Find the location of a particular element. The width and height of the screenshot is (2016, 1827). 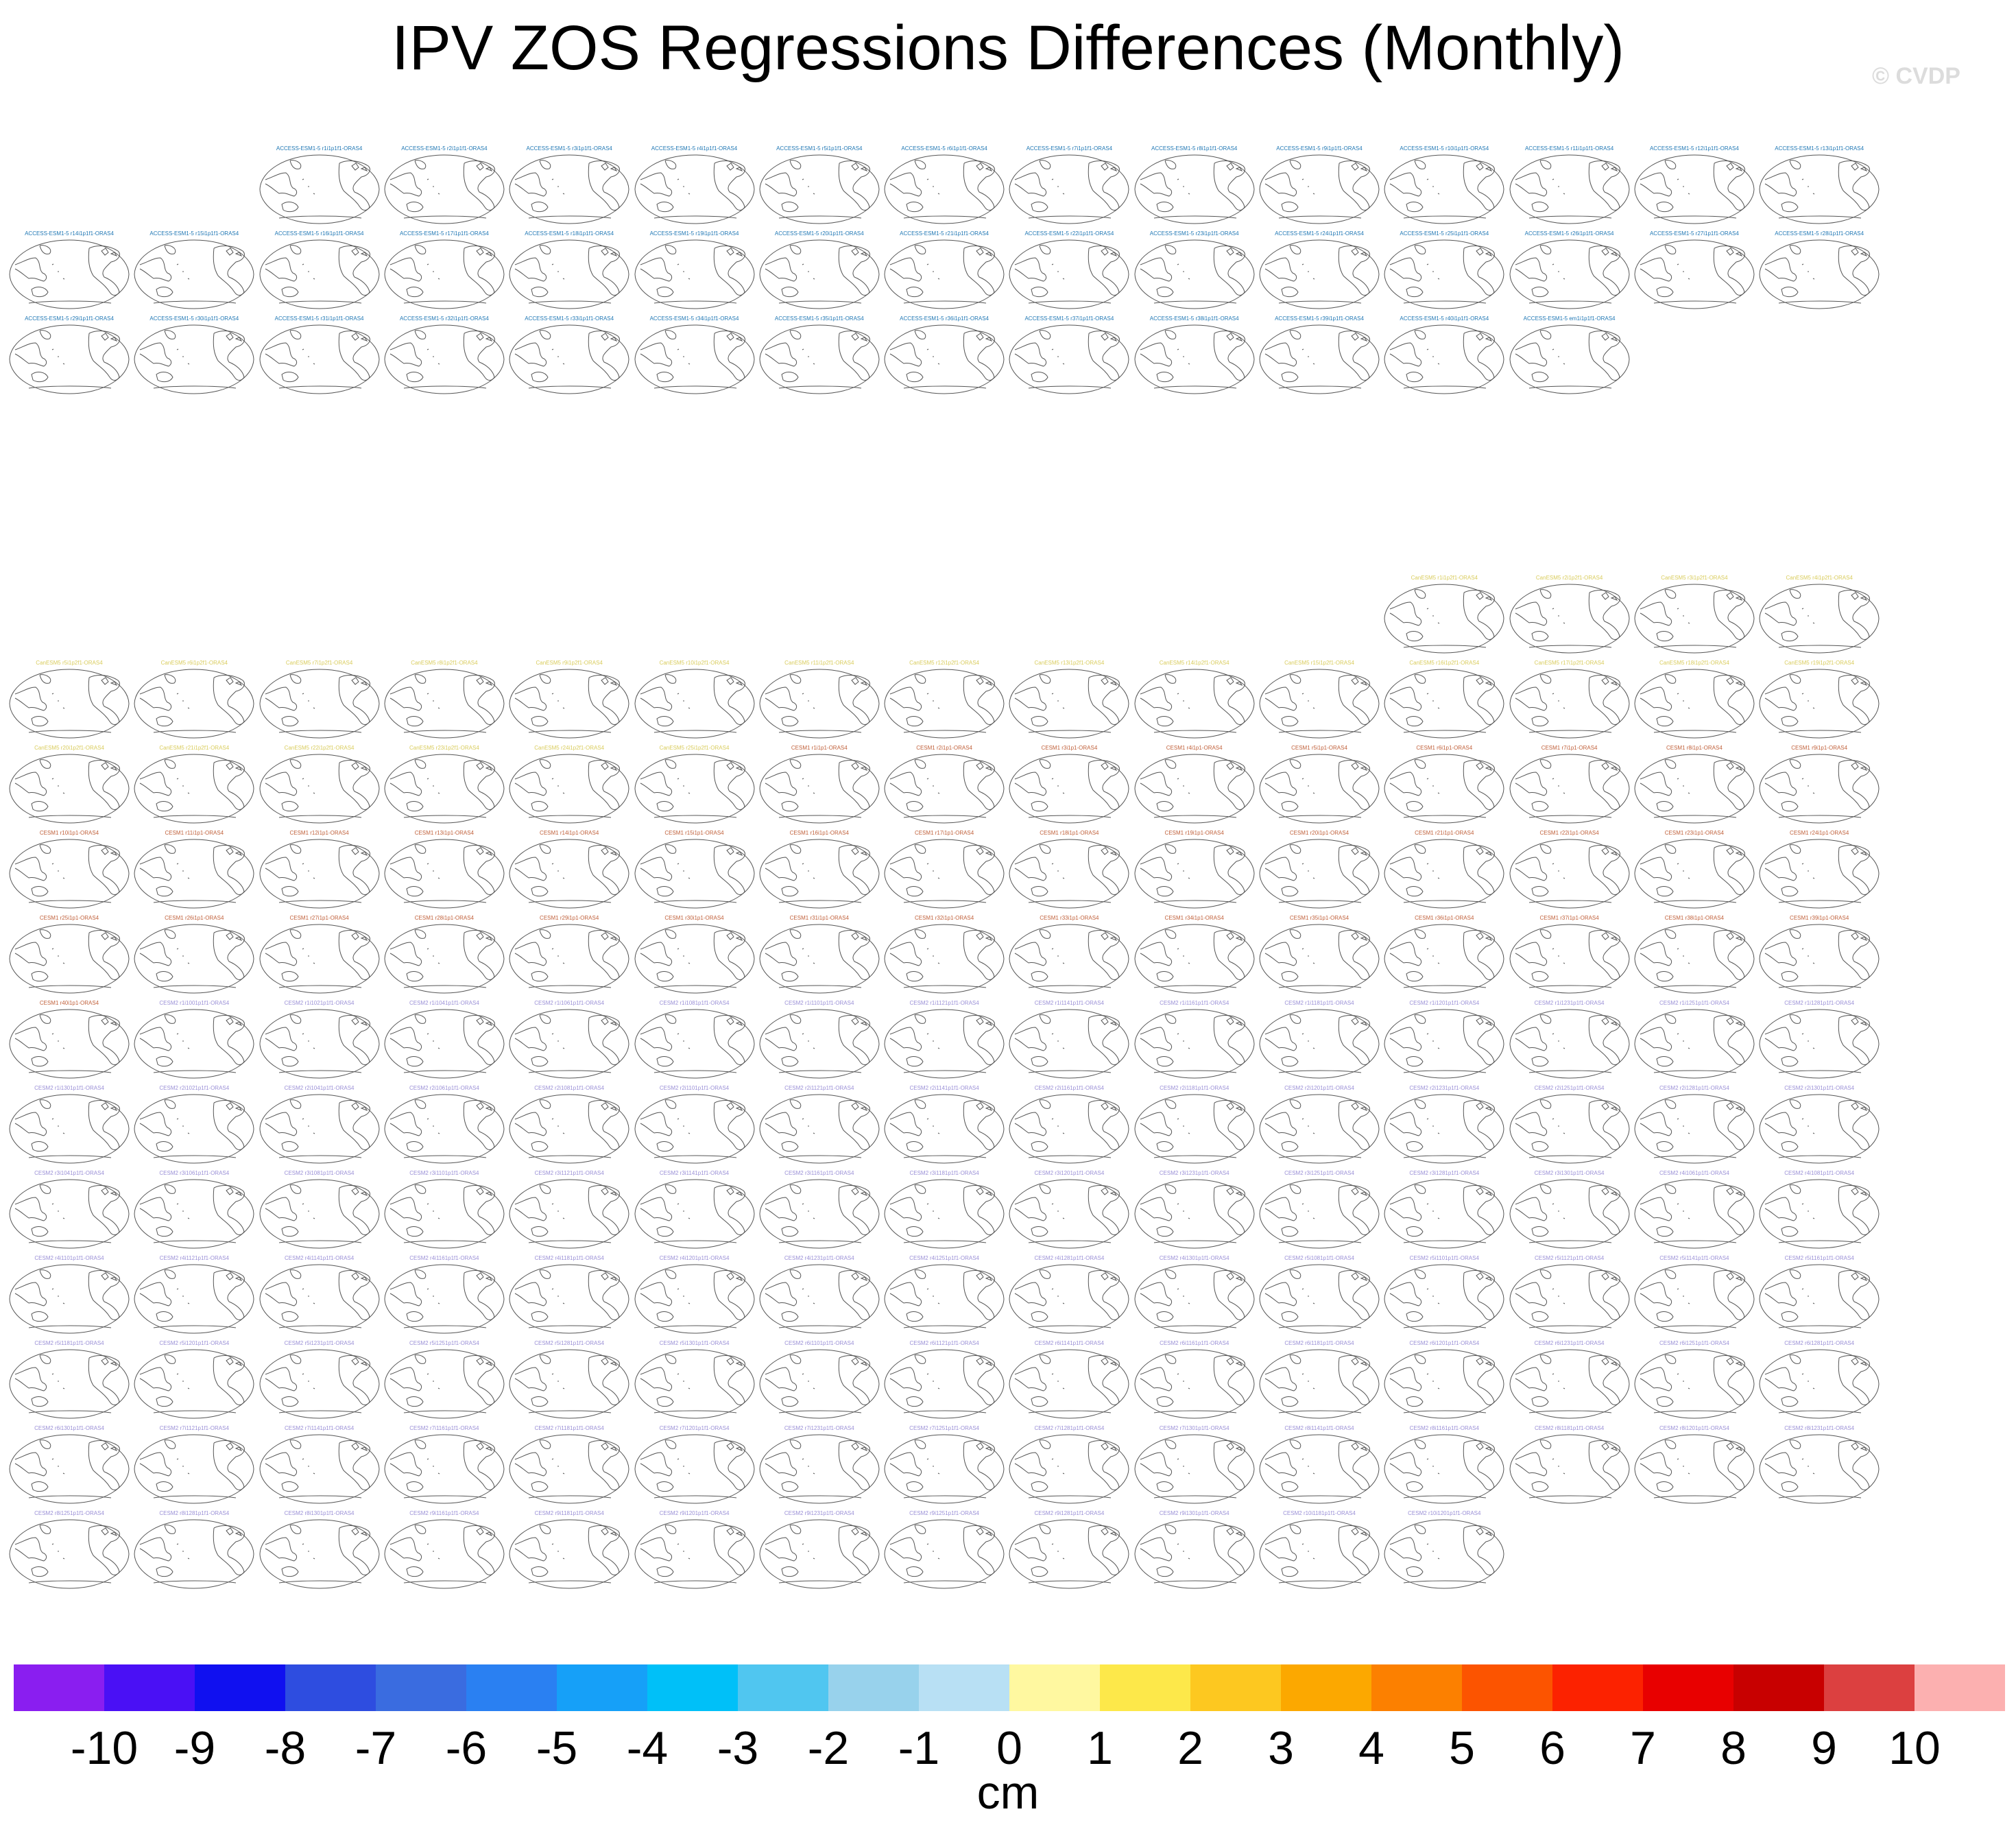

panel-title: CESM2 r2i1281p1f1-ORAS4 is located at coordinates (1694, 1088).